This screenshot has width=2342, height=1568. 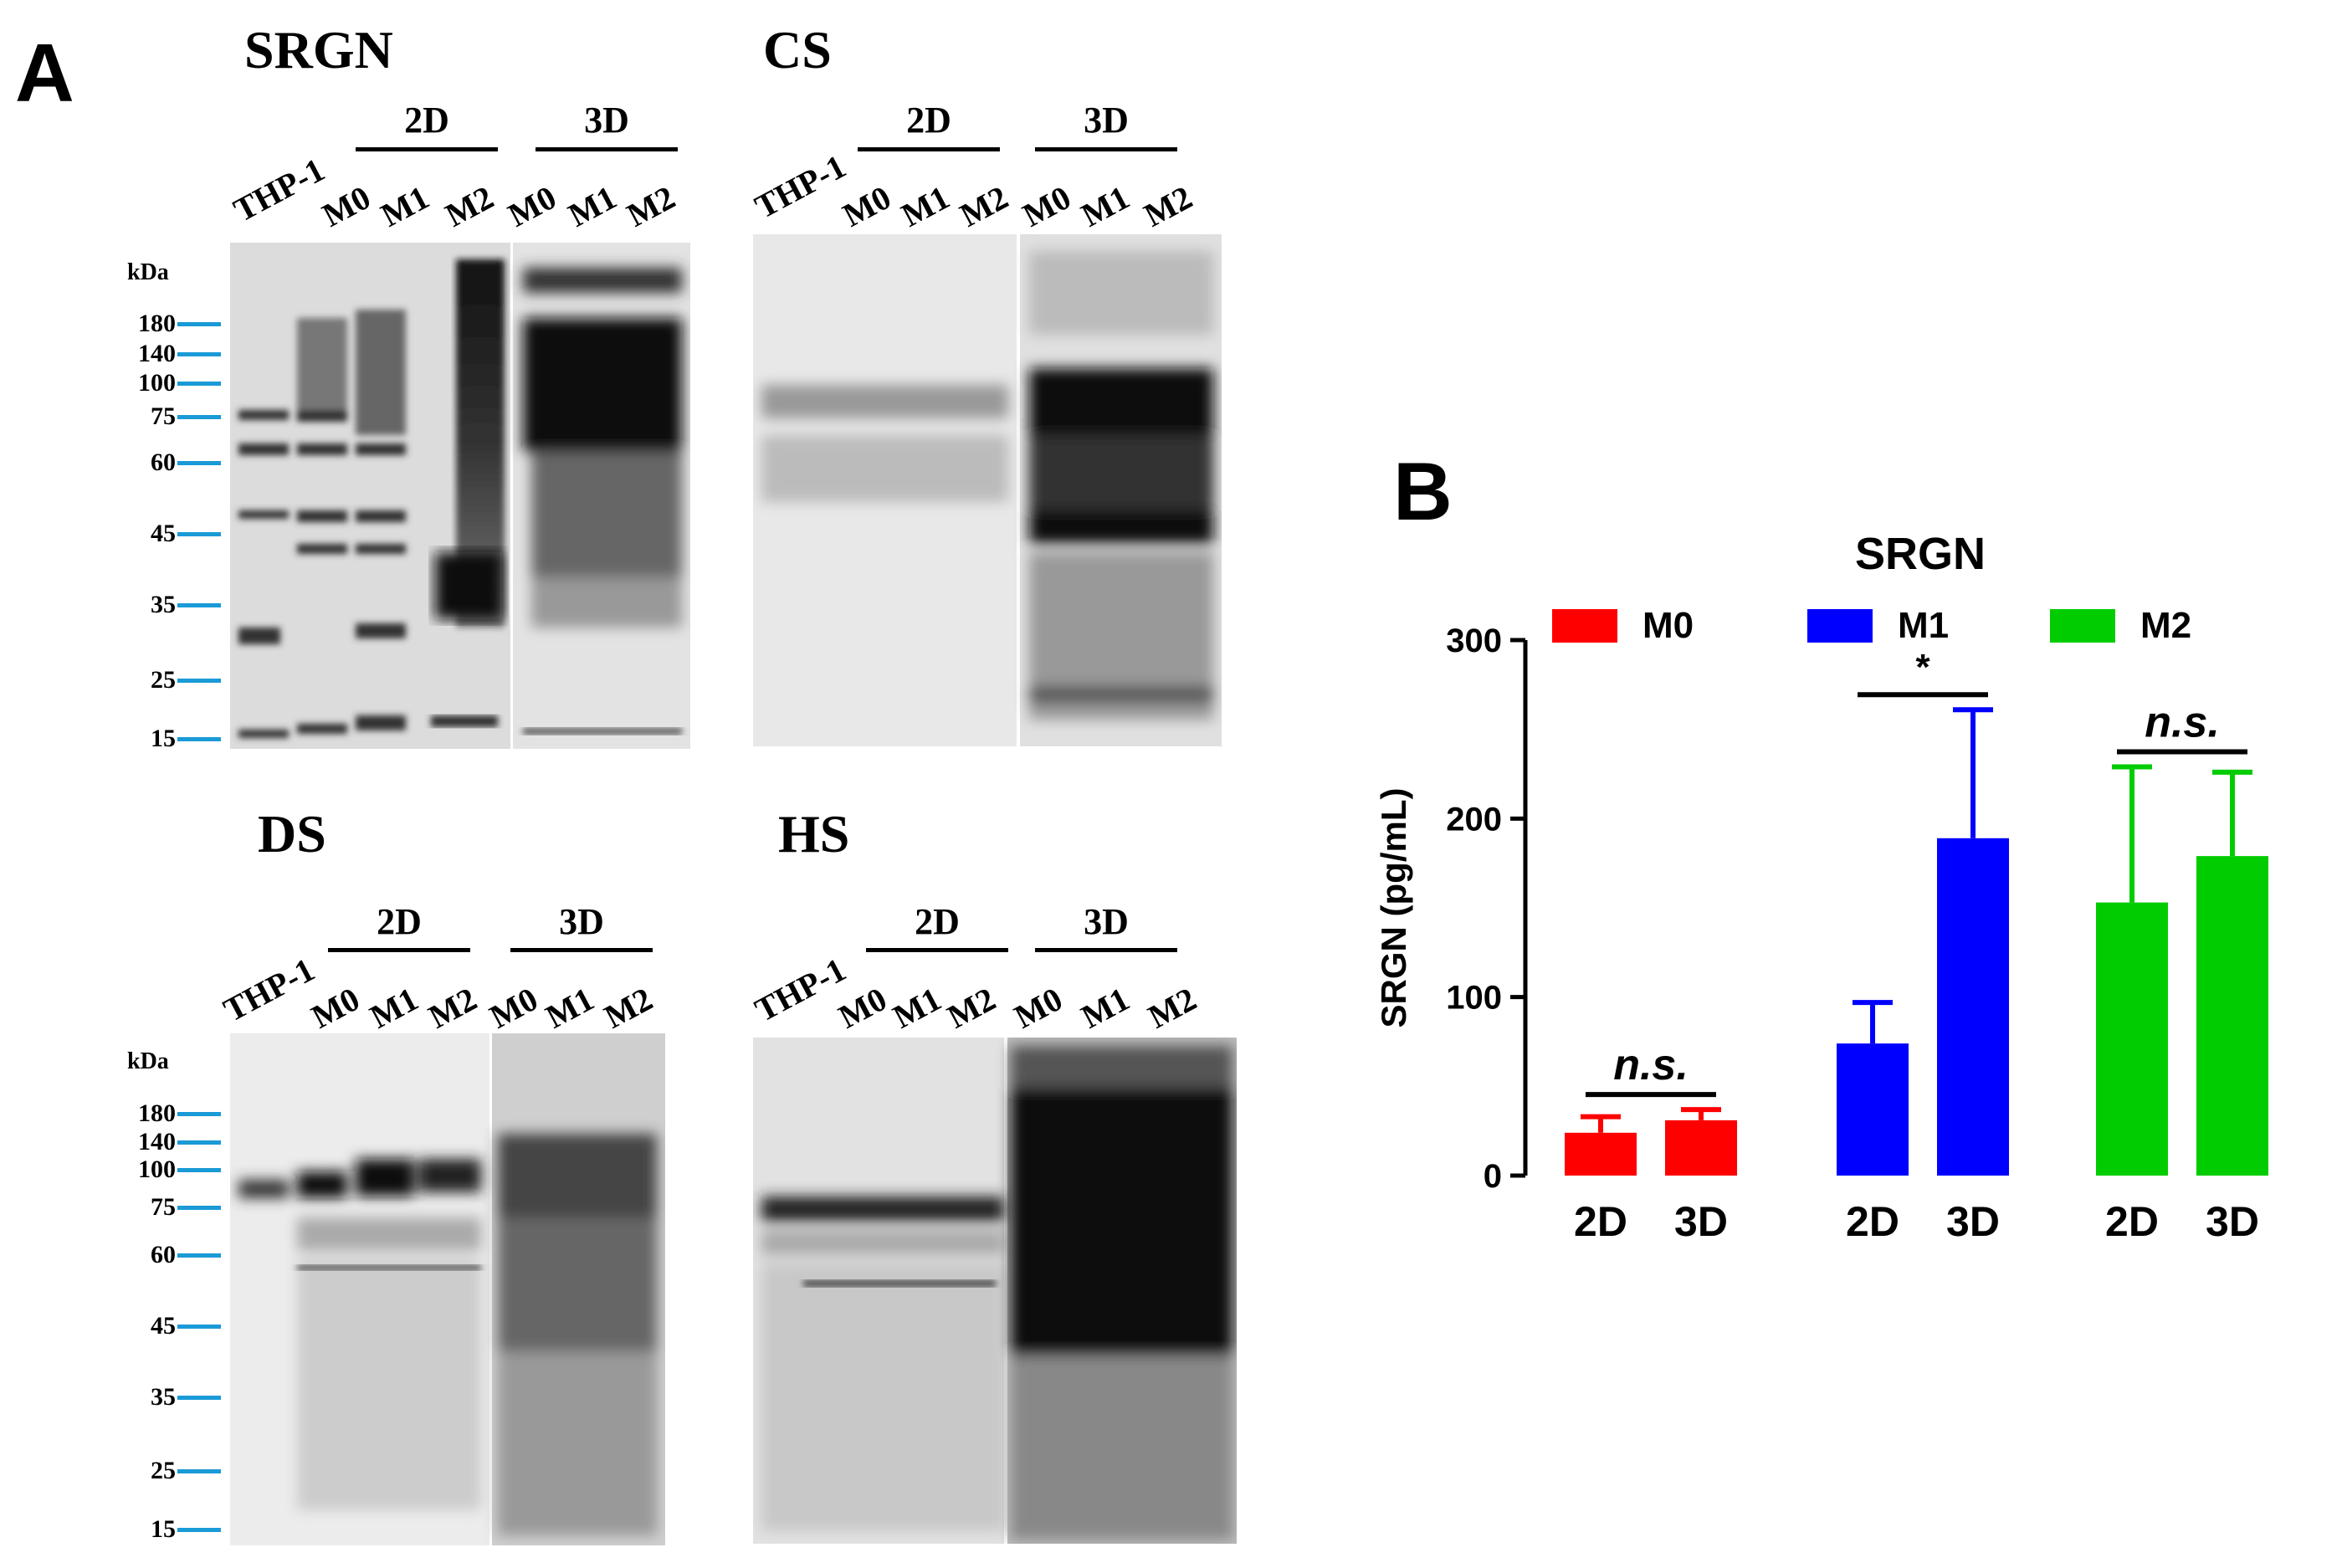 What do you see at coordinates (1474, 641) in the screenshot?
I see `y-tick-label: 300` at bounding box center [1474, 641].